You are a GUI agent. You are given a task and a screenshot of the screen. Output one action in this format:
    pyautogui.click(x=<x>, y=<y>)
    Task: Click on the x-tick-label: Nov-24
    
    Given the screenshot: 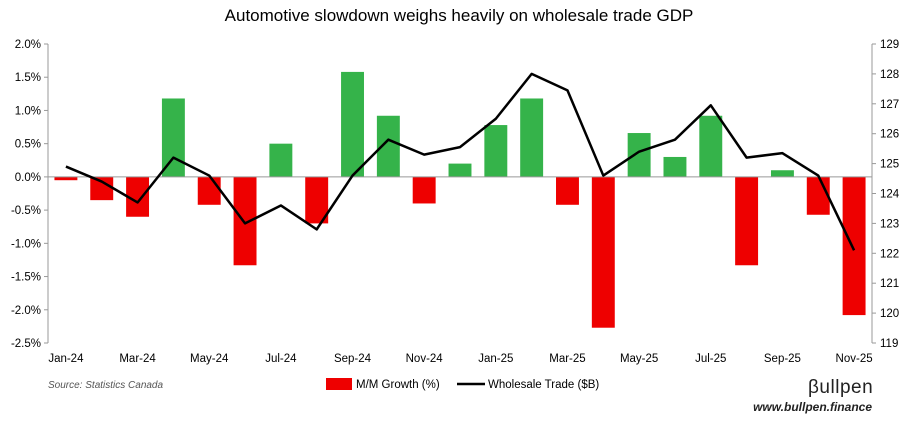 What is the action you would take?
    pyautogui.click(x=425, y=359)
    